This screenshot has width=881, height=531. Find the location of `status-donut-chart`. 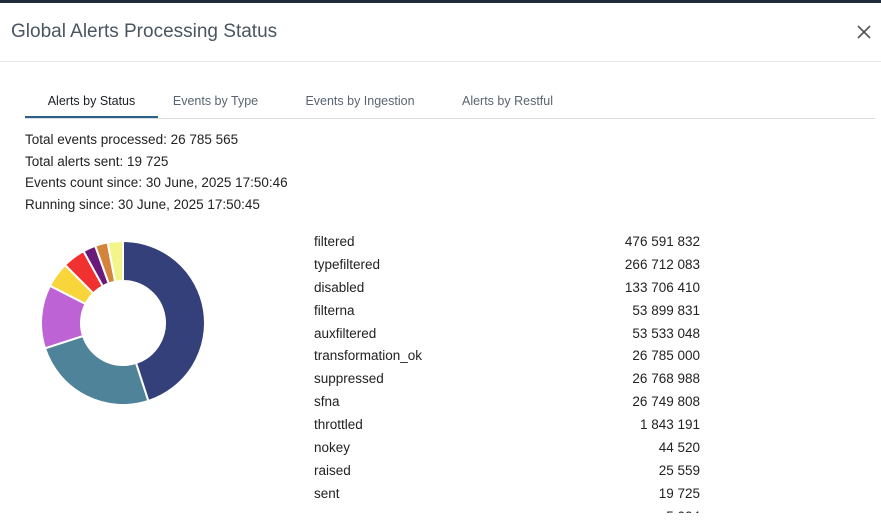

status-donut-chart is located at coordinates (123, 323).